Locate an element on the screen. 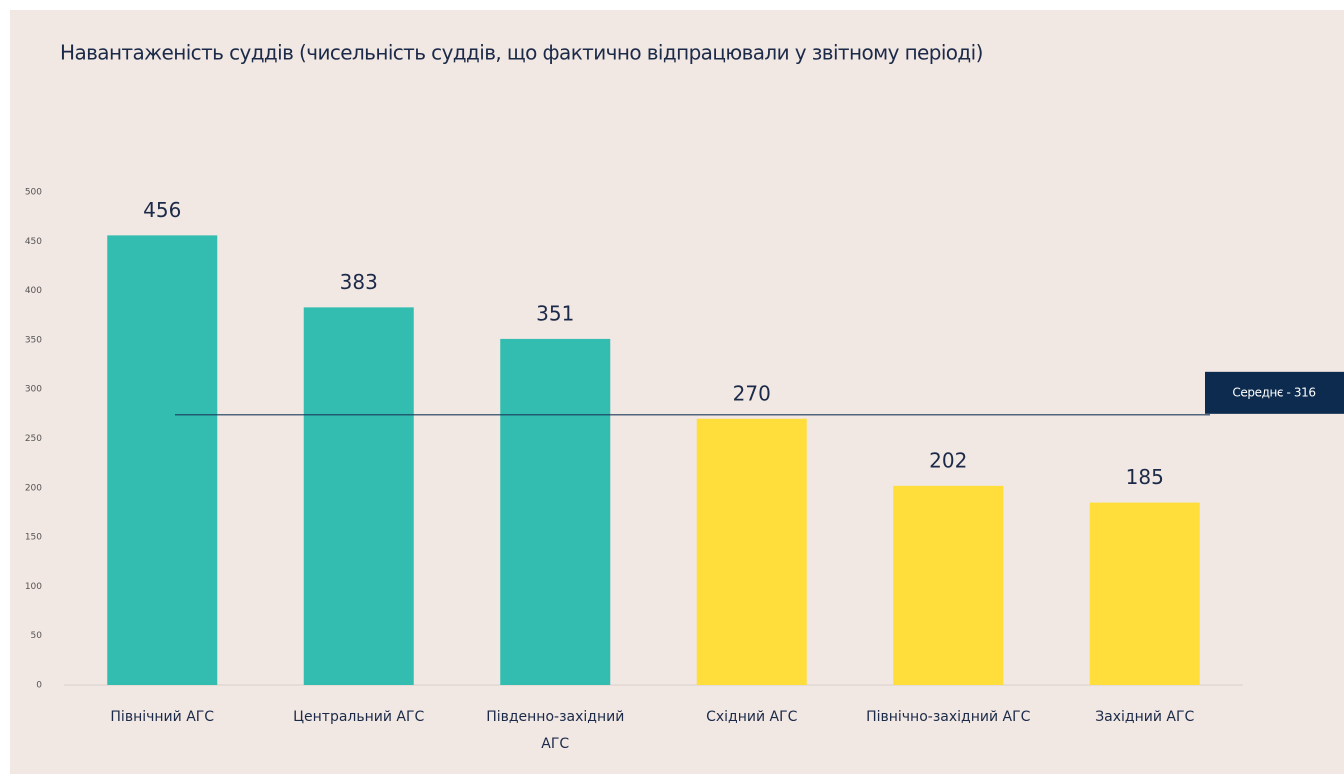 The image size is (1344, 784). y-tick-label: 250 is located at coordinates (33, 439).